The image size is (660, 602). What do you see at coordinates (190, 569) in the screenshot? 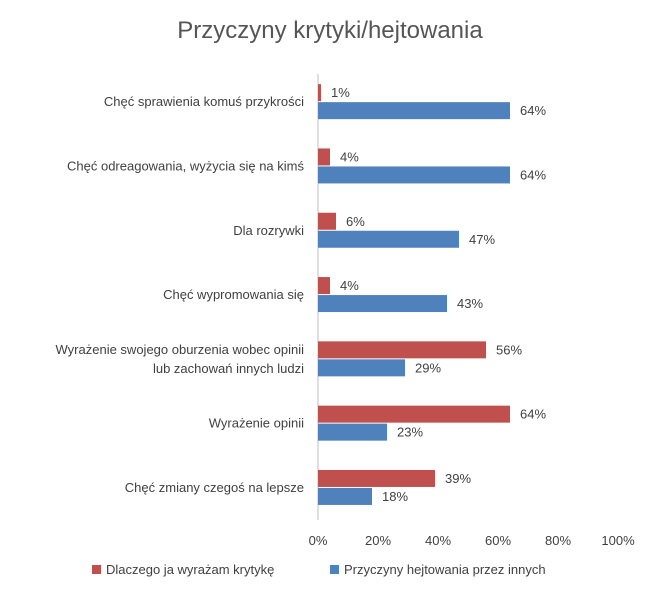
I see `legend-label: Dlaczego ja wyrażam krytykę` at bounding box center [190, 569].